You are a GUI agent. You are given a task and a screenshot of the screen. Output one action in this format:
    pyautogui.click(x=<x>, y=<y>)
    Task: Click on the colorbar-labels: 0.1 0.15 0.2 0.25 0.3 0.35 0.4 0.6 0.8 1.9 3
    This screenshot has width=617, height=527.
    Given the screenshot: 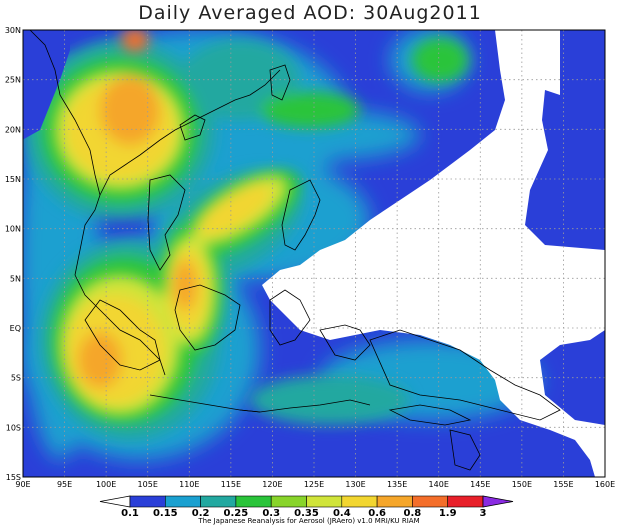 What is the action you would take?
    pyautogui.click(x=303, y=513)
    